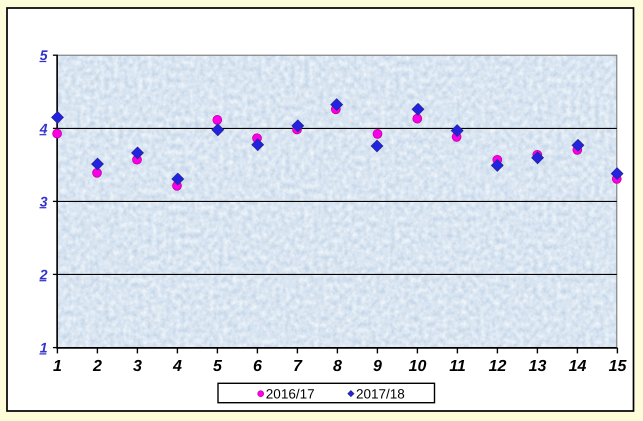 Image resolution: width=643 pixels, height=421 pixels. Describe the element at coordinates (377, 366) in the screenshot. I see `svg-text: 9` at that location.